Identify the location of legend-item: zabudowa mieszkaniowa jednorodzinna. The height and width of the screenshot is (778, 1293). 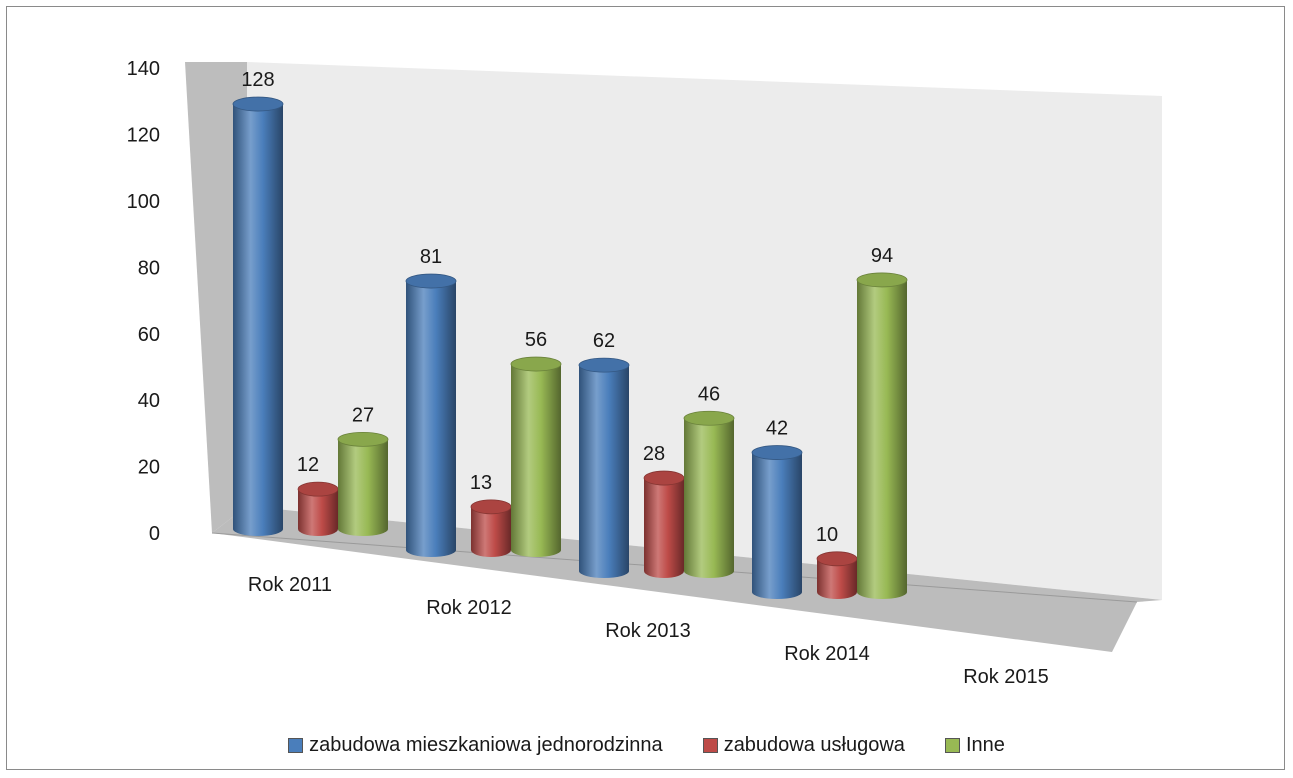
(475, 745).